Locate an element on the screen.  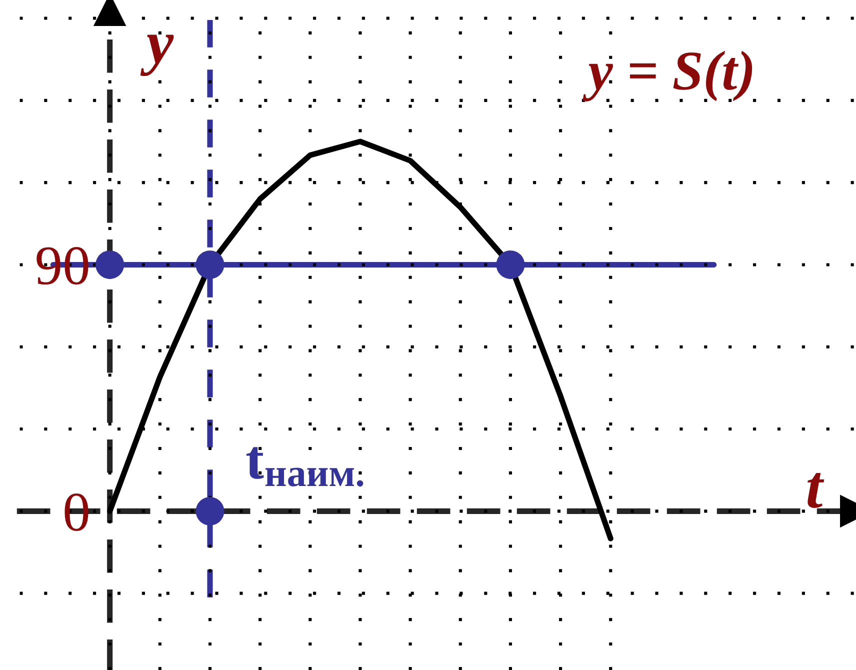
x-axis-title: t is located at coordinates (816, 490).